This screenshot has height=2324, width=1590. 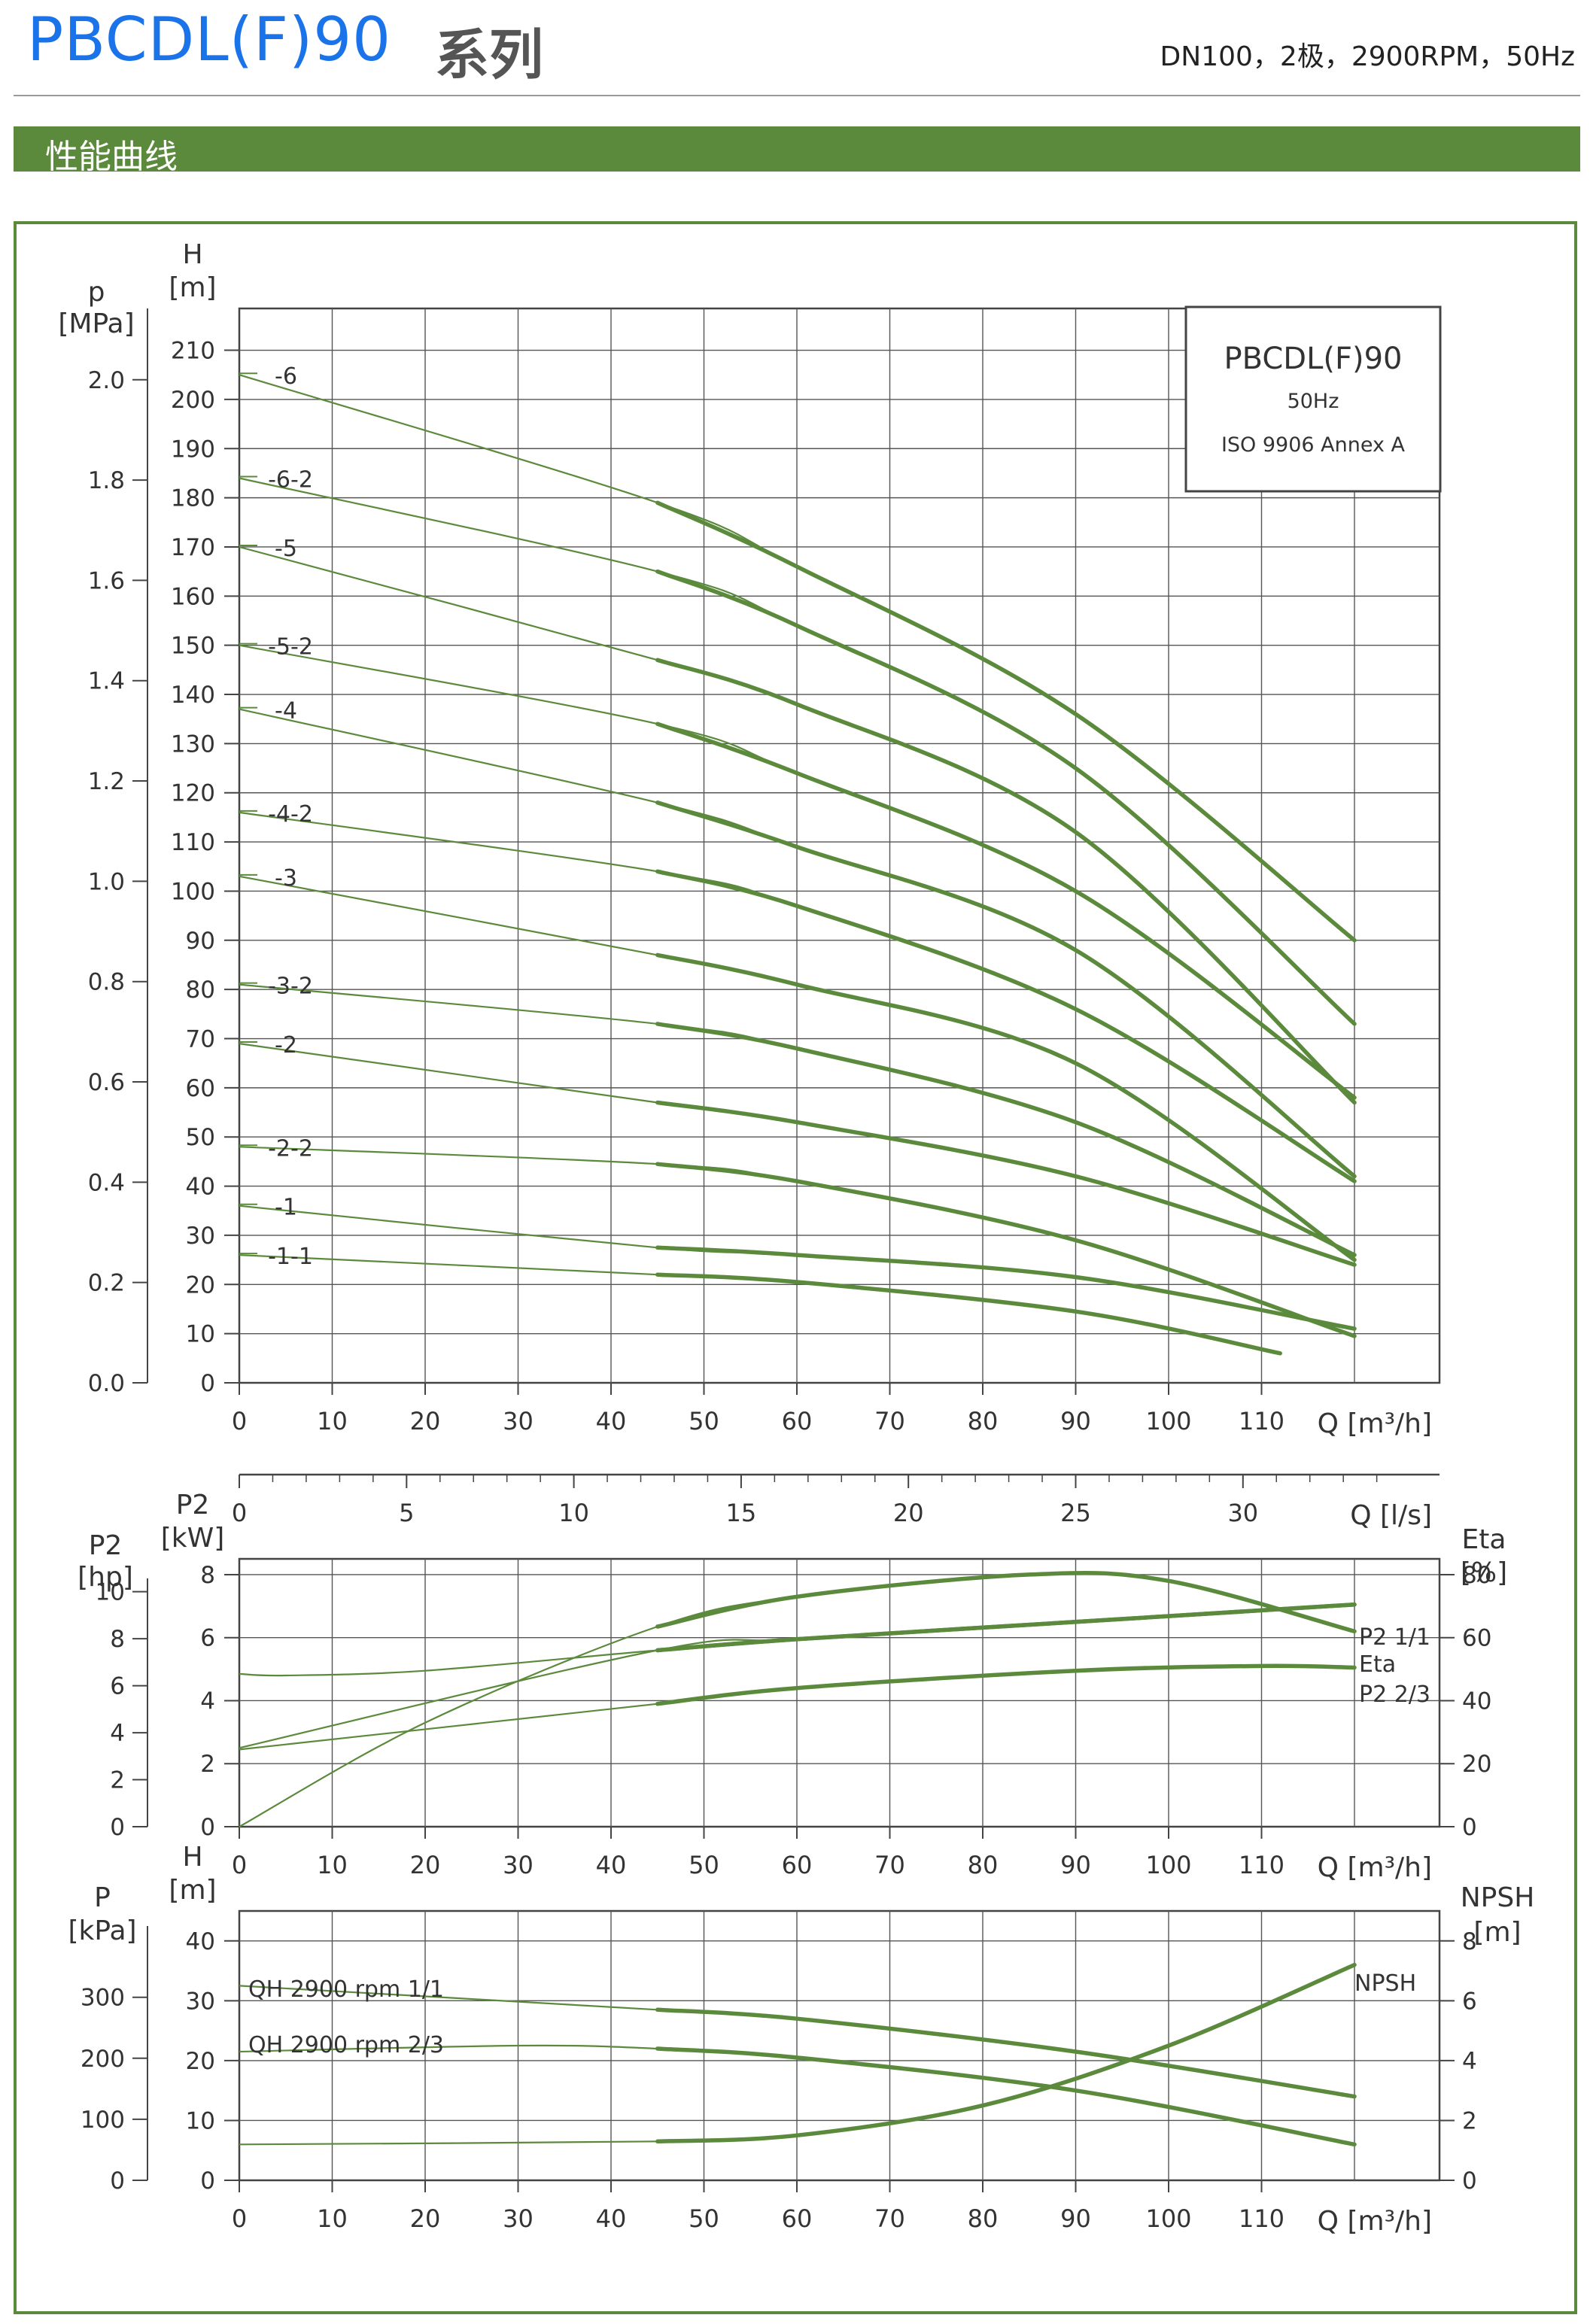 I want to click on eta-label: Eta, so click(x=1377, y=1664).